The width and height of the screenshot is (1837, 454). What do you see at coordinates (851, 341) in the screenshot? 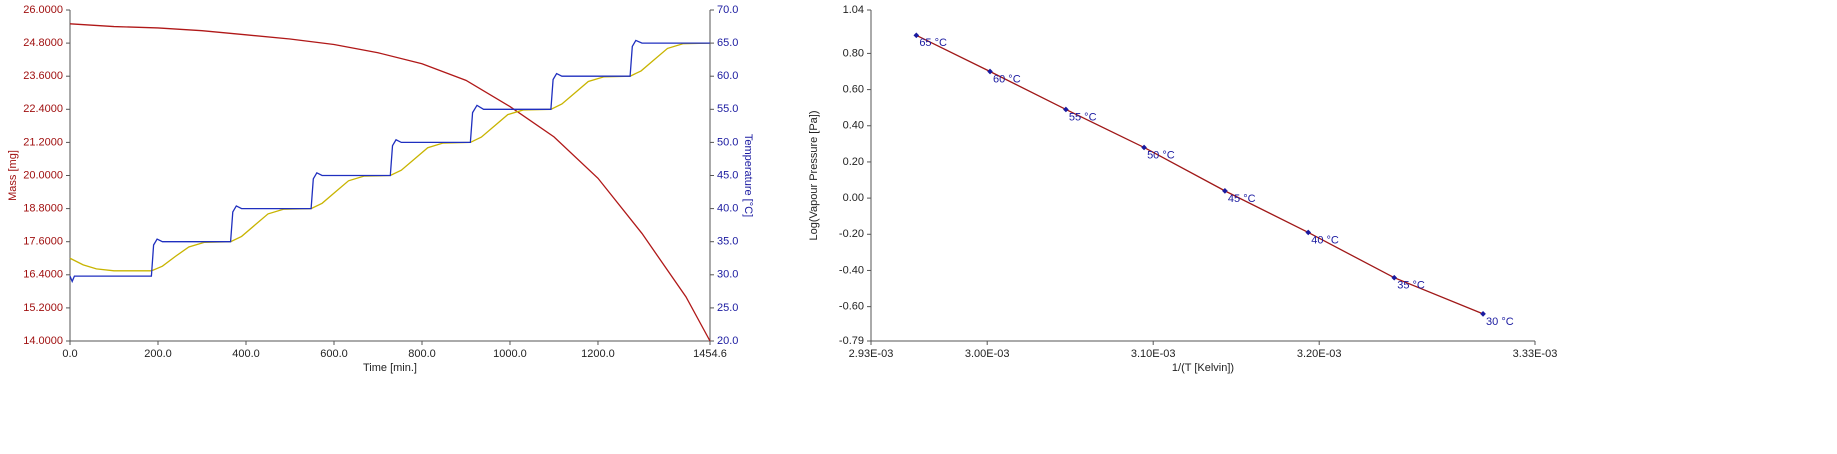
I see `y-tick-label: -0.79` at bounding box center [851, 341].